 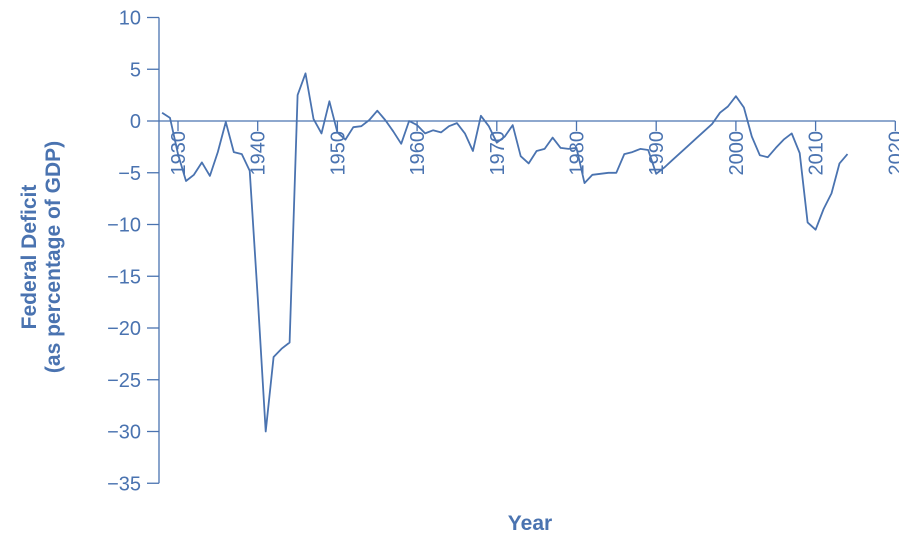 I want to click on y-axis-title-line-2: (as percentage of GDP), so click(x=53, y=257).